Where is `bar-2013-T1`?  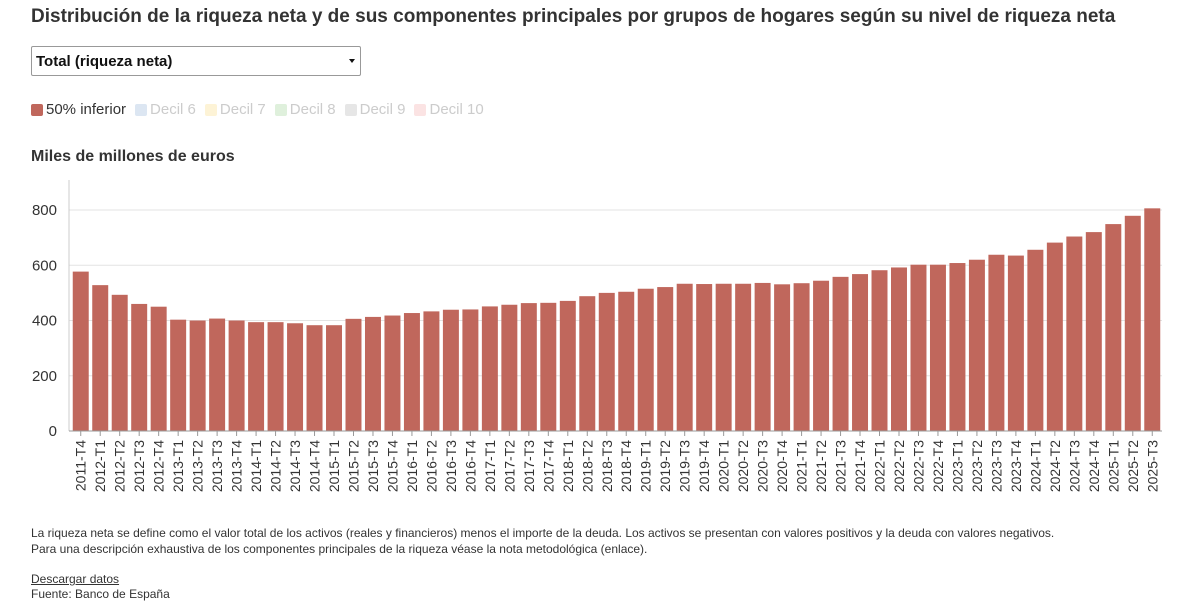
bar-2013-T1 is located at coordinates (178, 375).